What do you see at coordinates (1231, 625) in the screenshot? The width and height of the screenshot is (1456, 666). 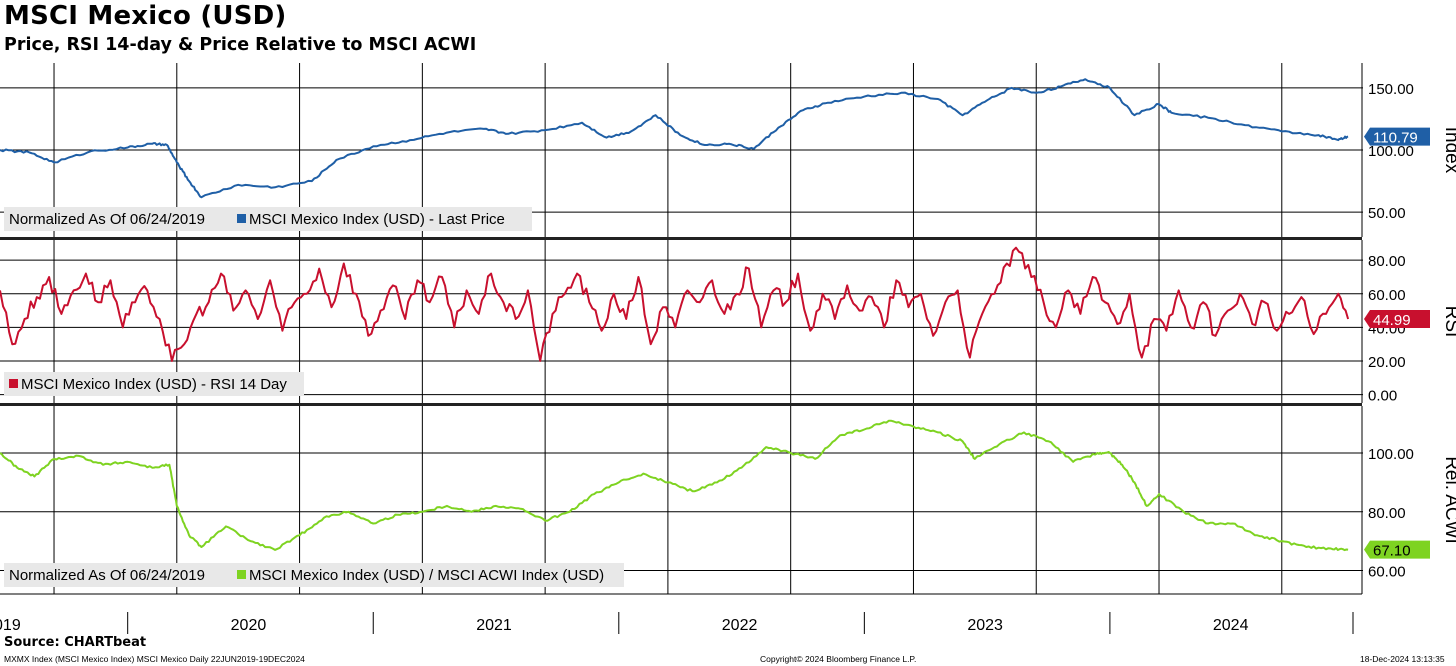 I see `year-tick-label: 2024` at bounding box center [1231, 625].